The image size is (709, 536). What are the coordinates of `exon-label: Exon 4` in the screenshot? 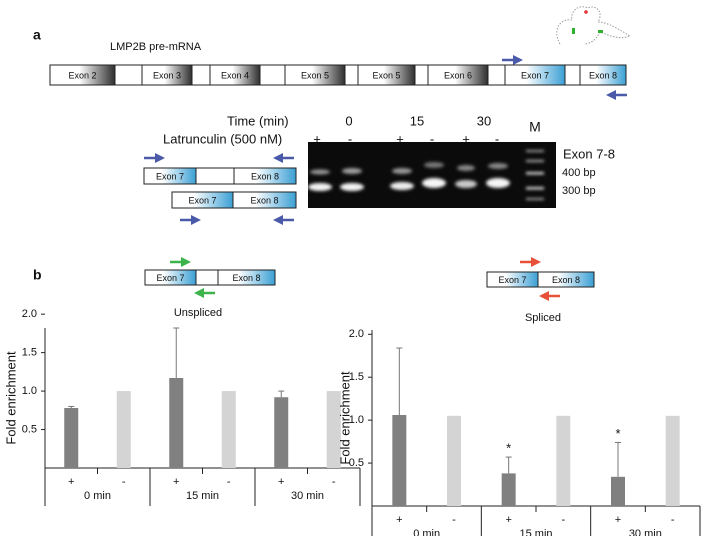 It's located at (235, 75).